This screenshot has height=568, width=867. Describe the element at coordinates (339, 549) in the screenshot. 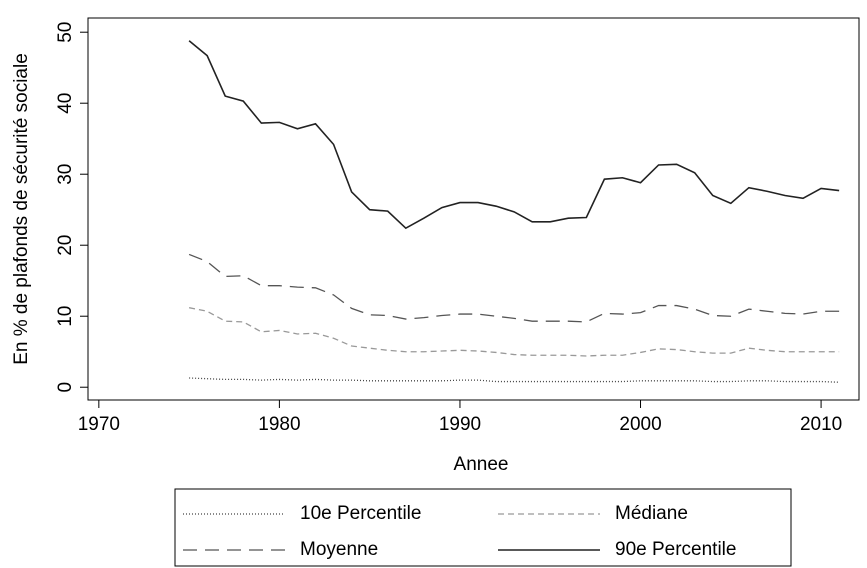

I see `legend-label: Moyenne` at that location.